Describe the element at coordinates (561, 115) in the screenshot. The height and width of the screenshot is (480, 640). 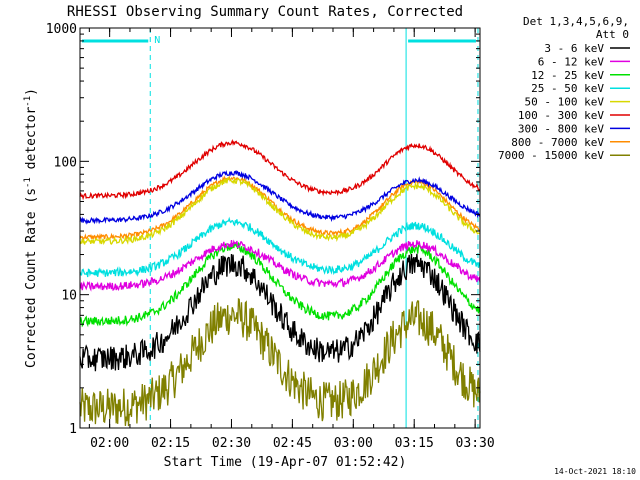
I see `legend-entry-label: 100 - 300 keV` at that location.